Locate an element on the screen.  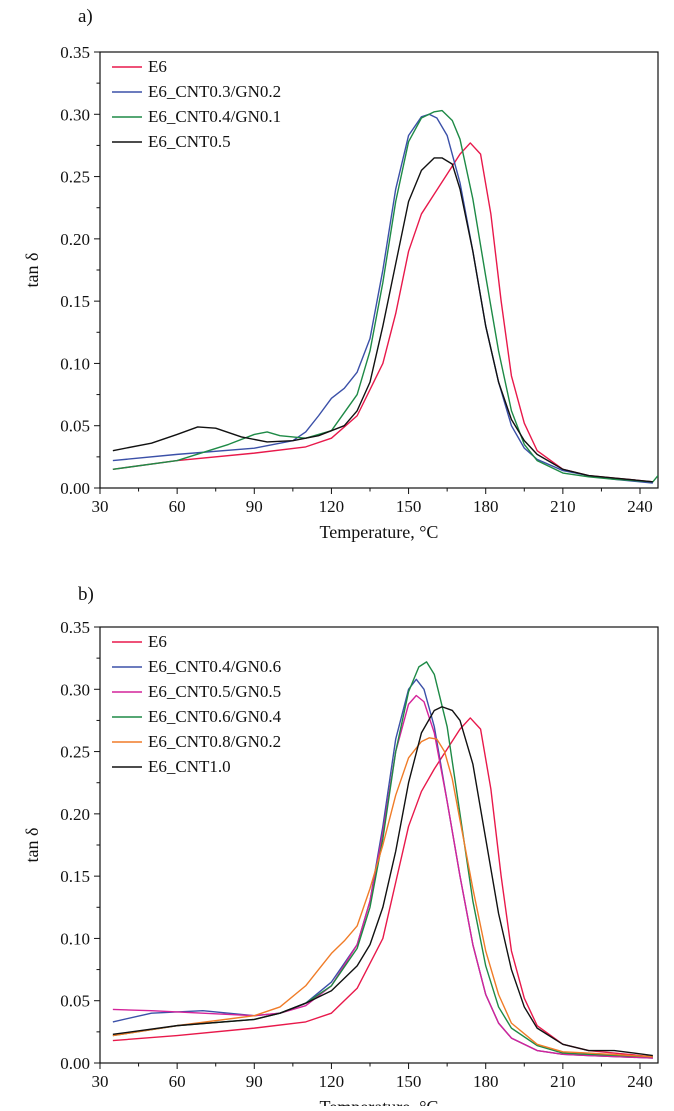
legend-label-1: E6_CNT0.3/GN0.2 is located at coordinates (214, 91).